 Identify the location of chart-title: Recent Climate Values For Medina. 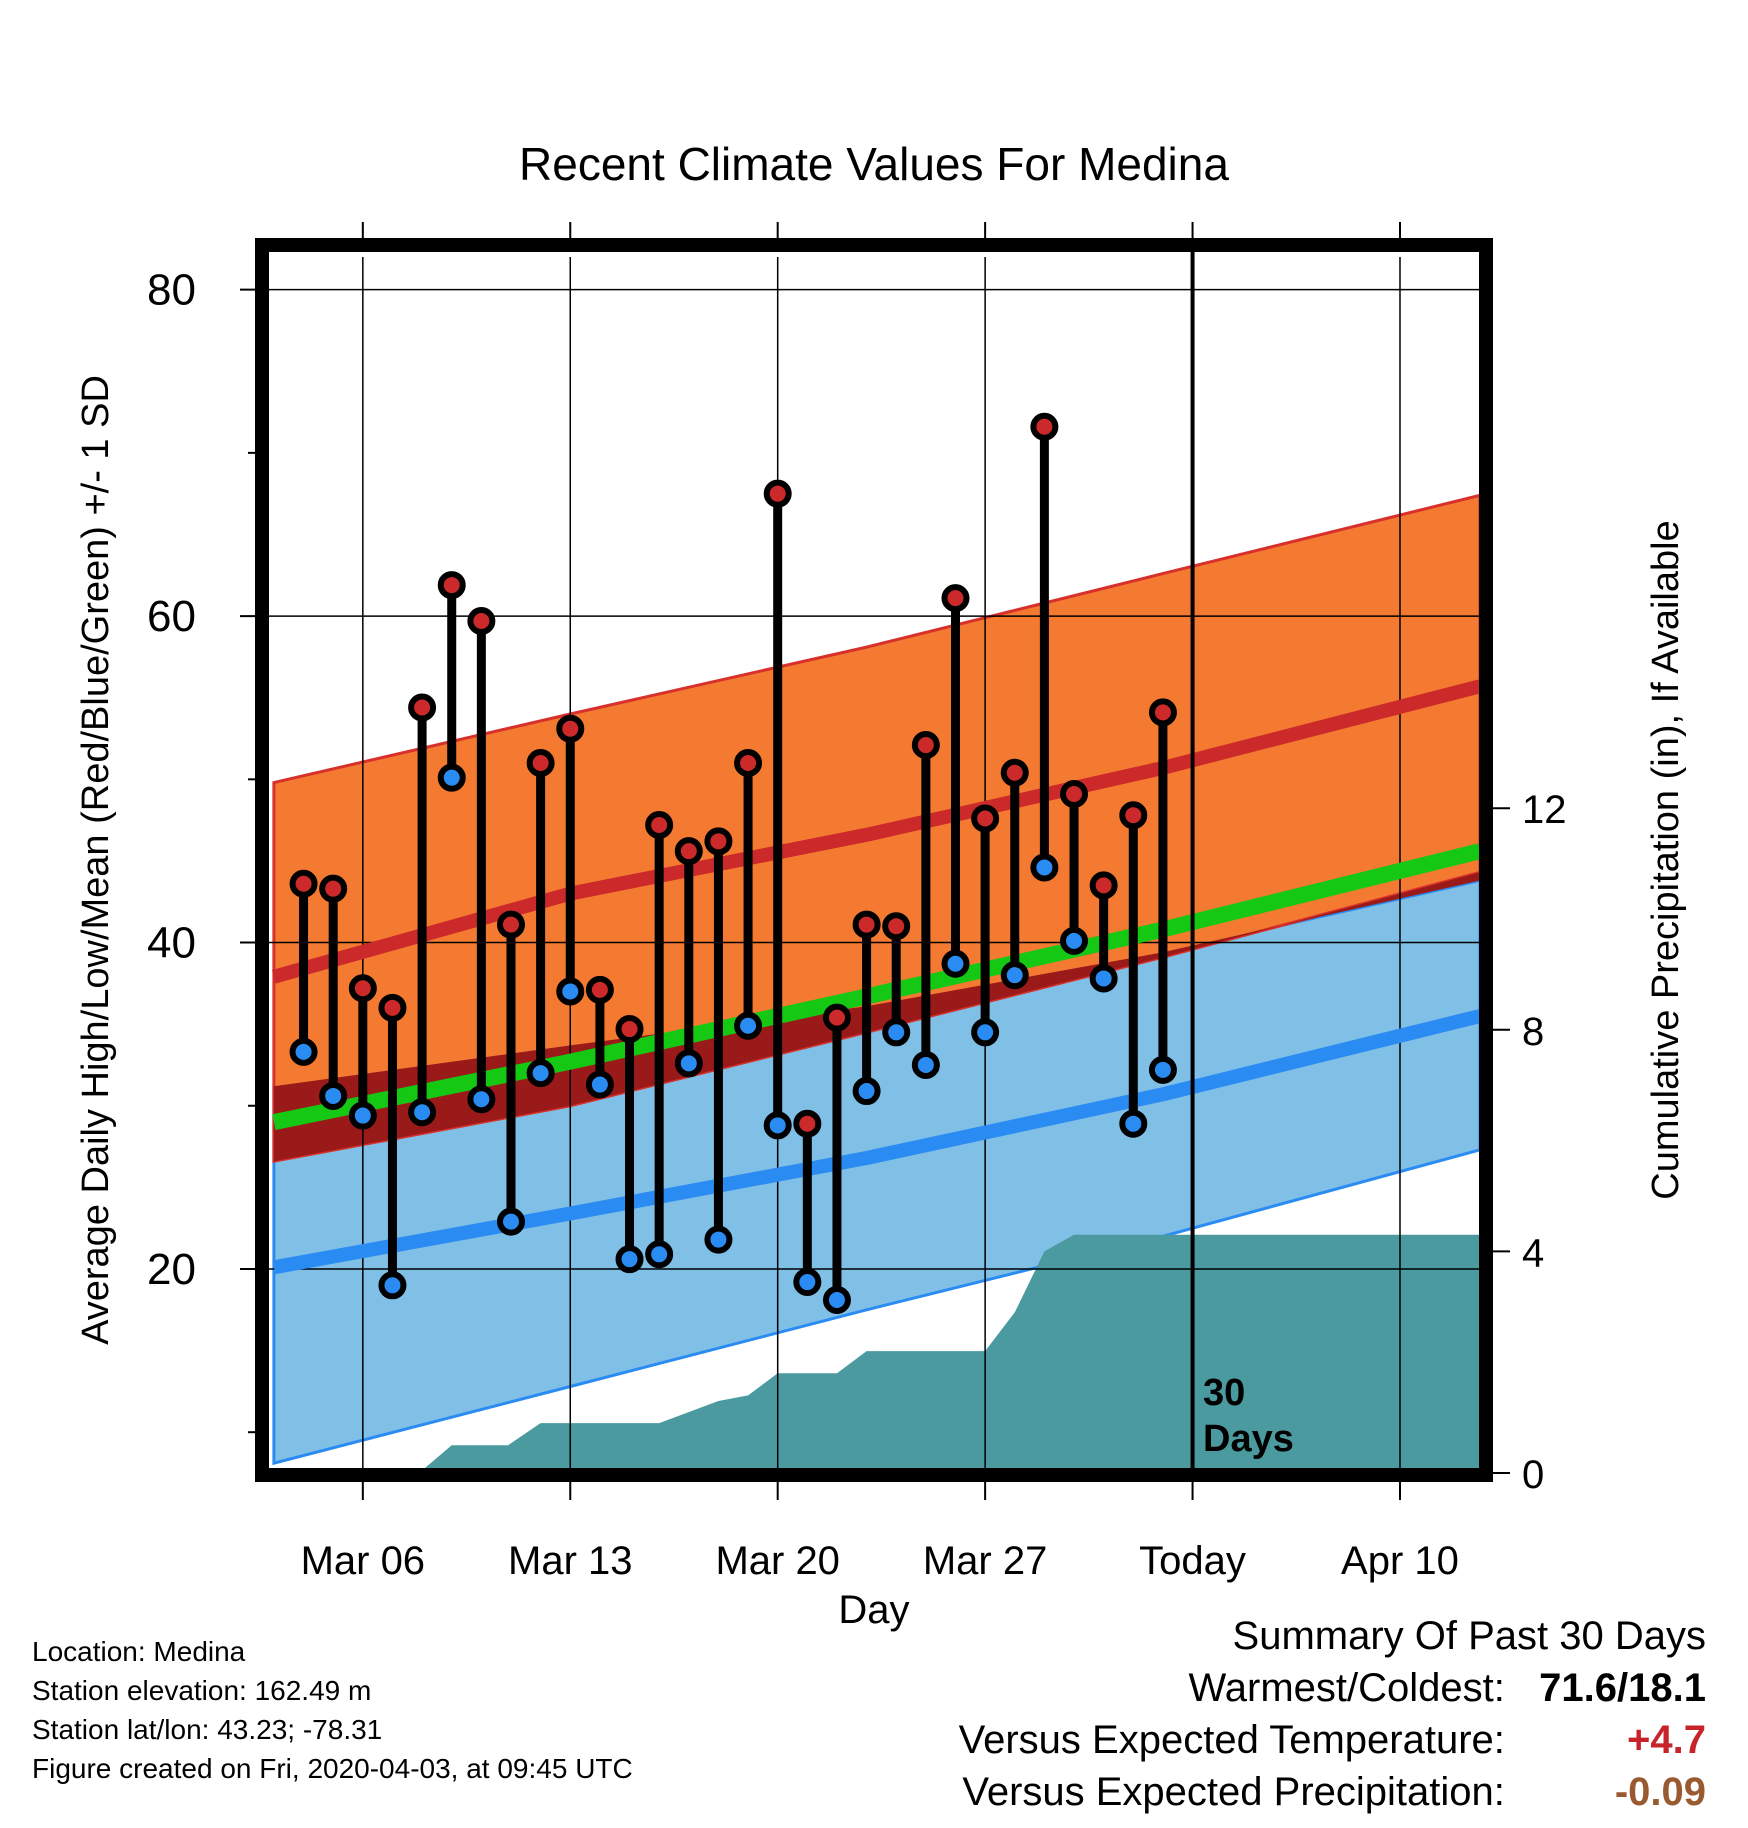
(874, 164).